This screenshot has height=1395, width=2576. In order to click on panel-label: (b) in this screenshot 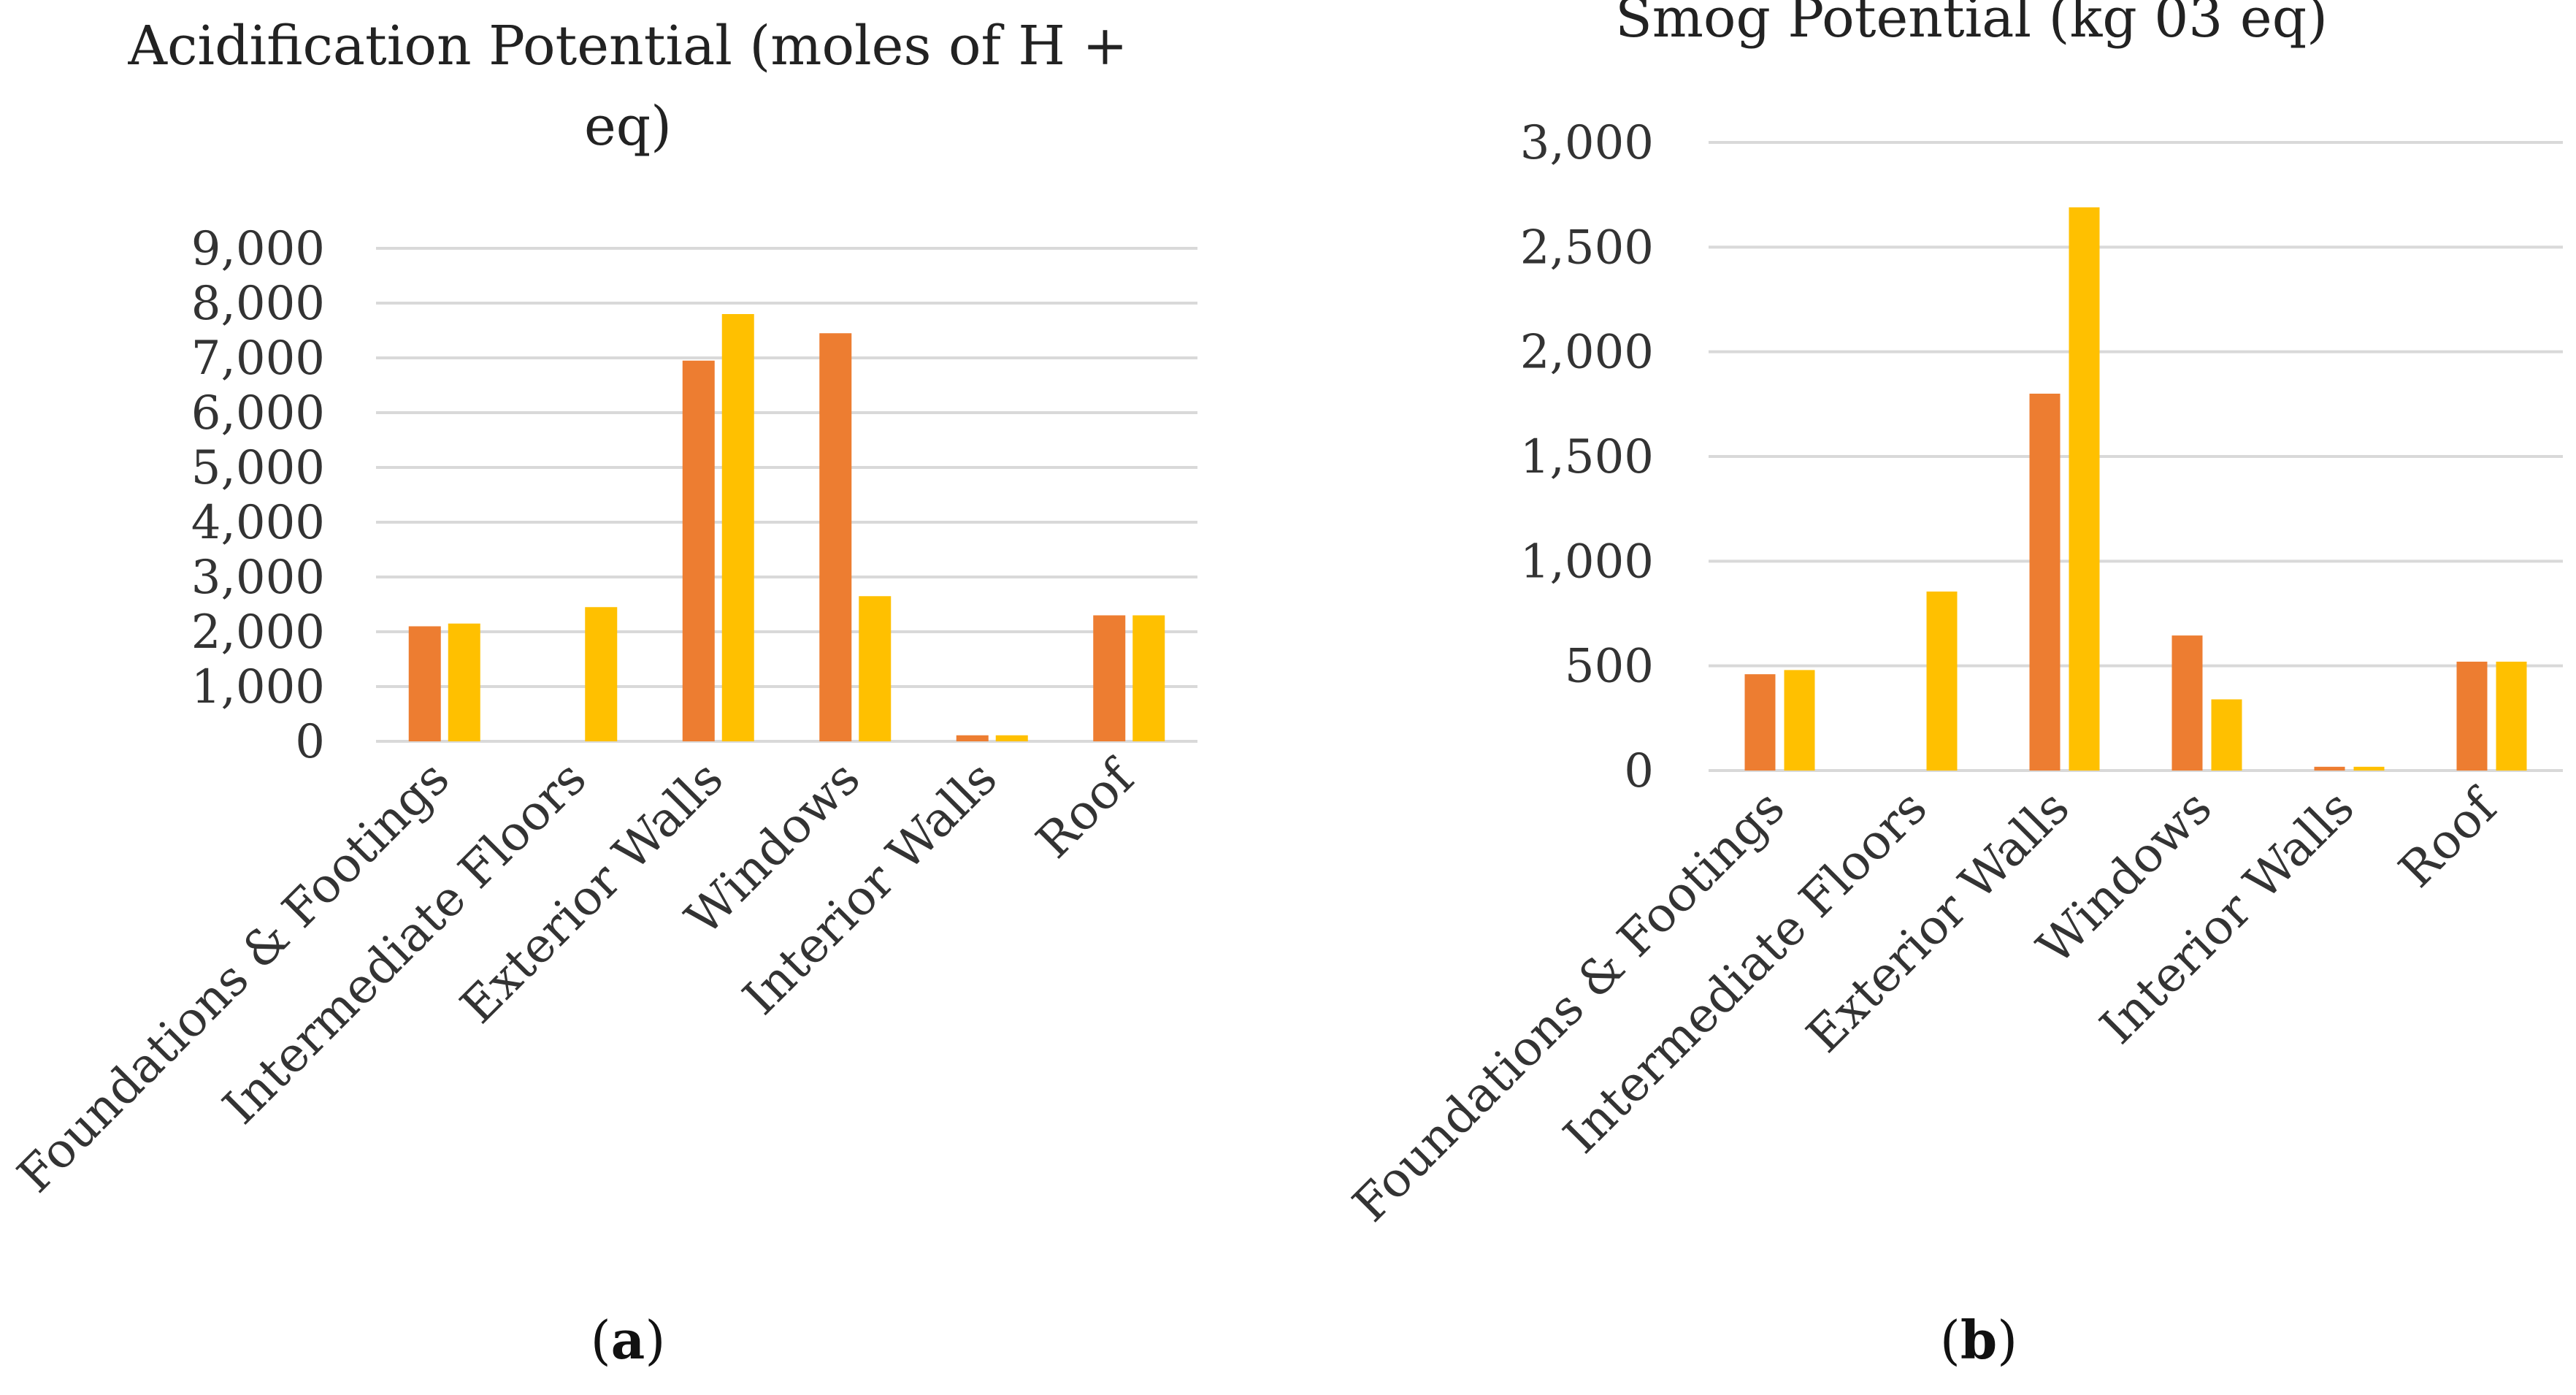, I will do `click(1979, 1340)`.